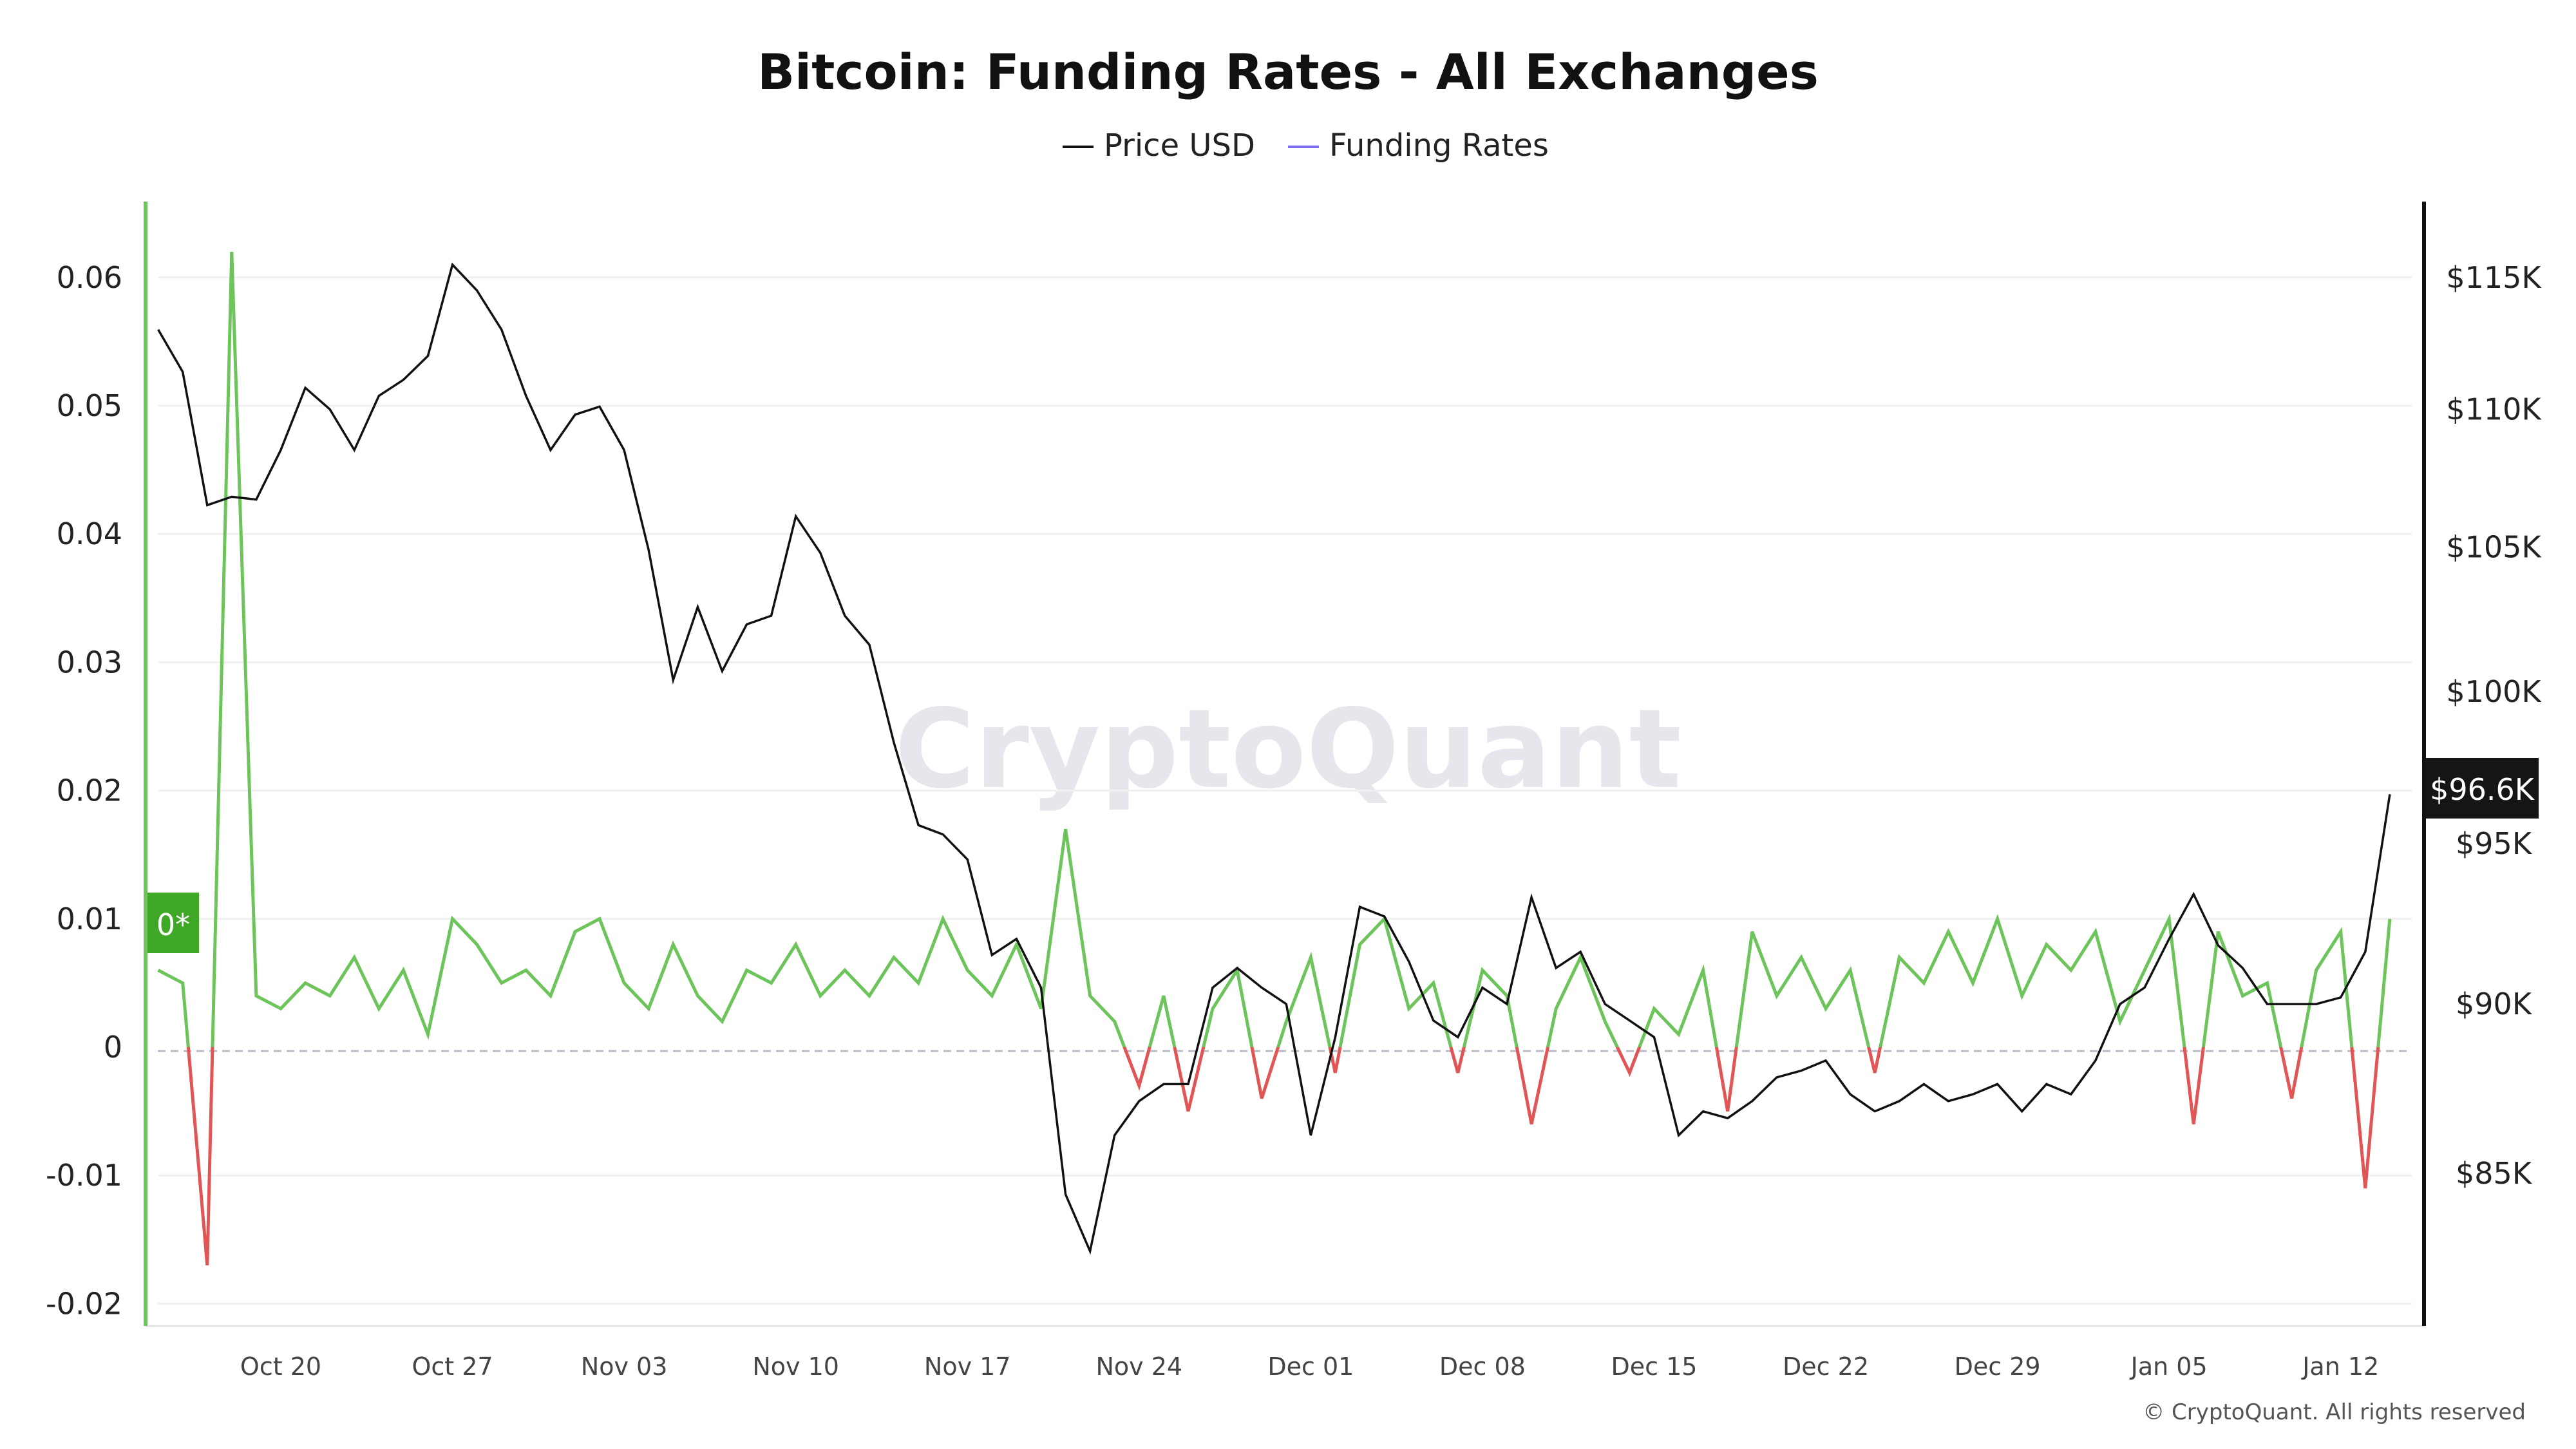  Describe the element at coordinates (968, 1366) in the screenshot. I see `x-tick-label: Nov 17` at that location.